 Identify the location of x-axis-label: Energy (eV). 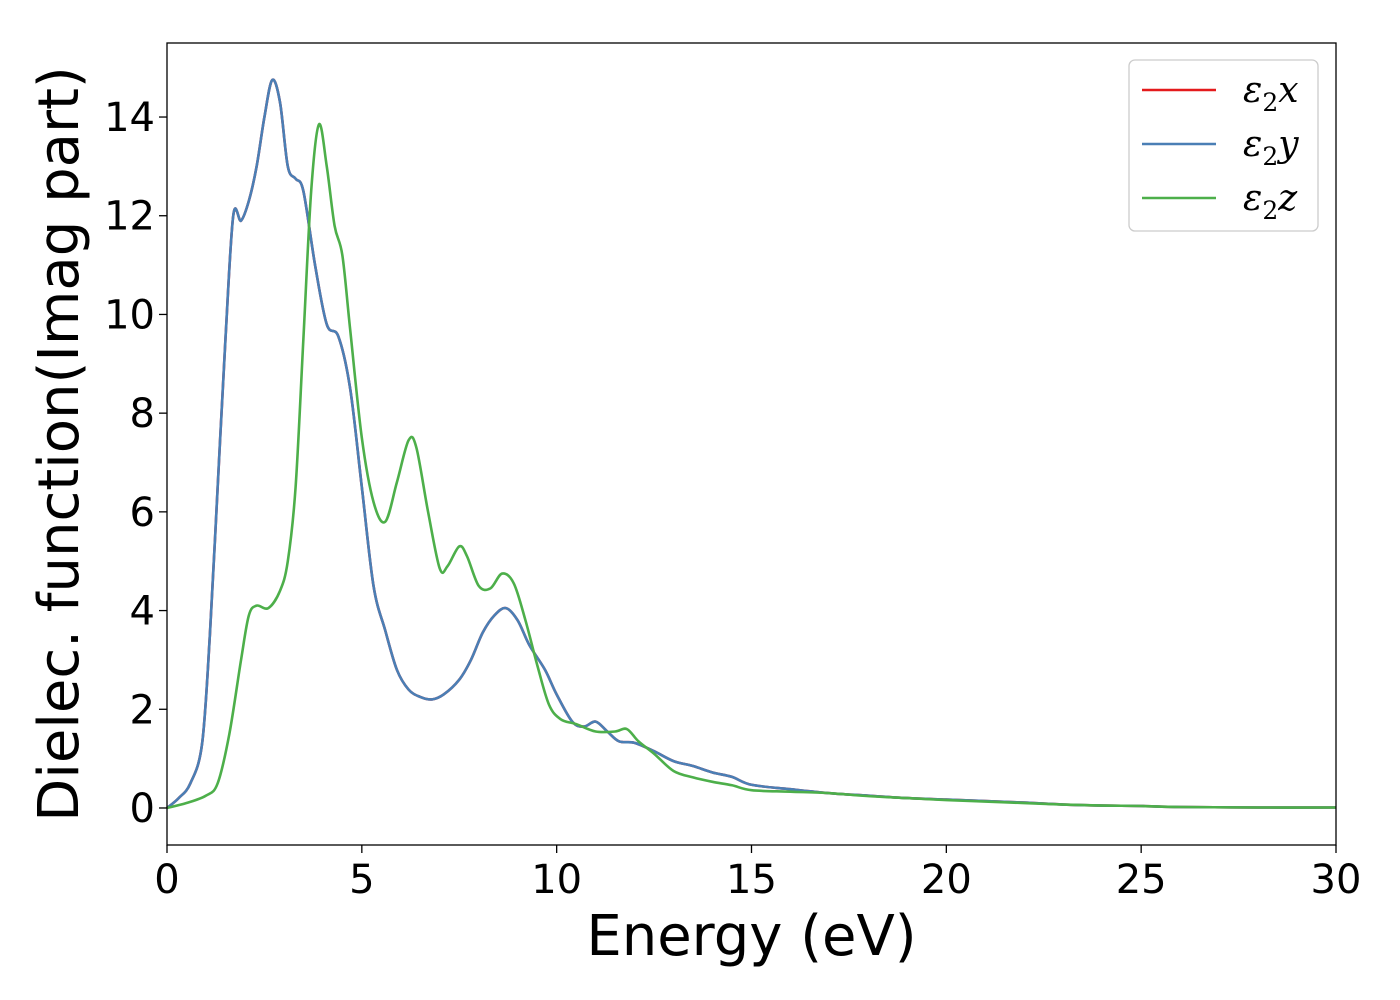
(751, 936).